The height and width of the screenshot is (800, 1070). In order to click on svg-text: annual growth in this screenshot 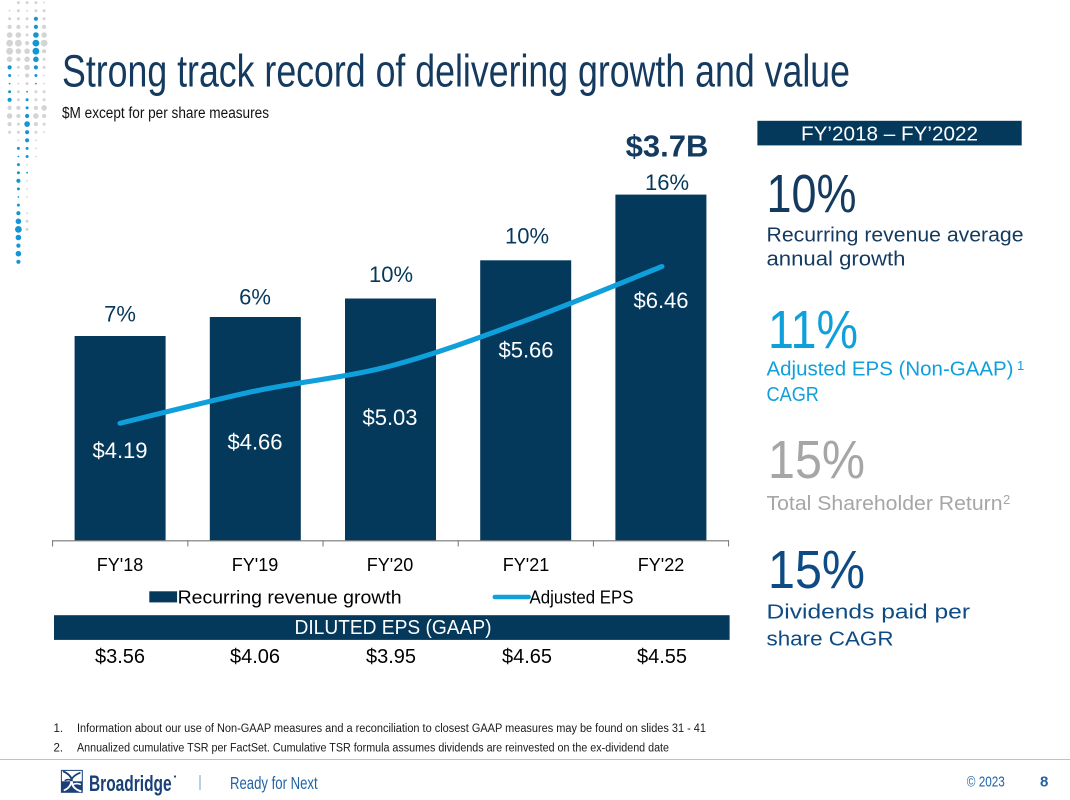, I will do `click(836, 260)`.